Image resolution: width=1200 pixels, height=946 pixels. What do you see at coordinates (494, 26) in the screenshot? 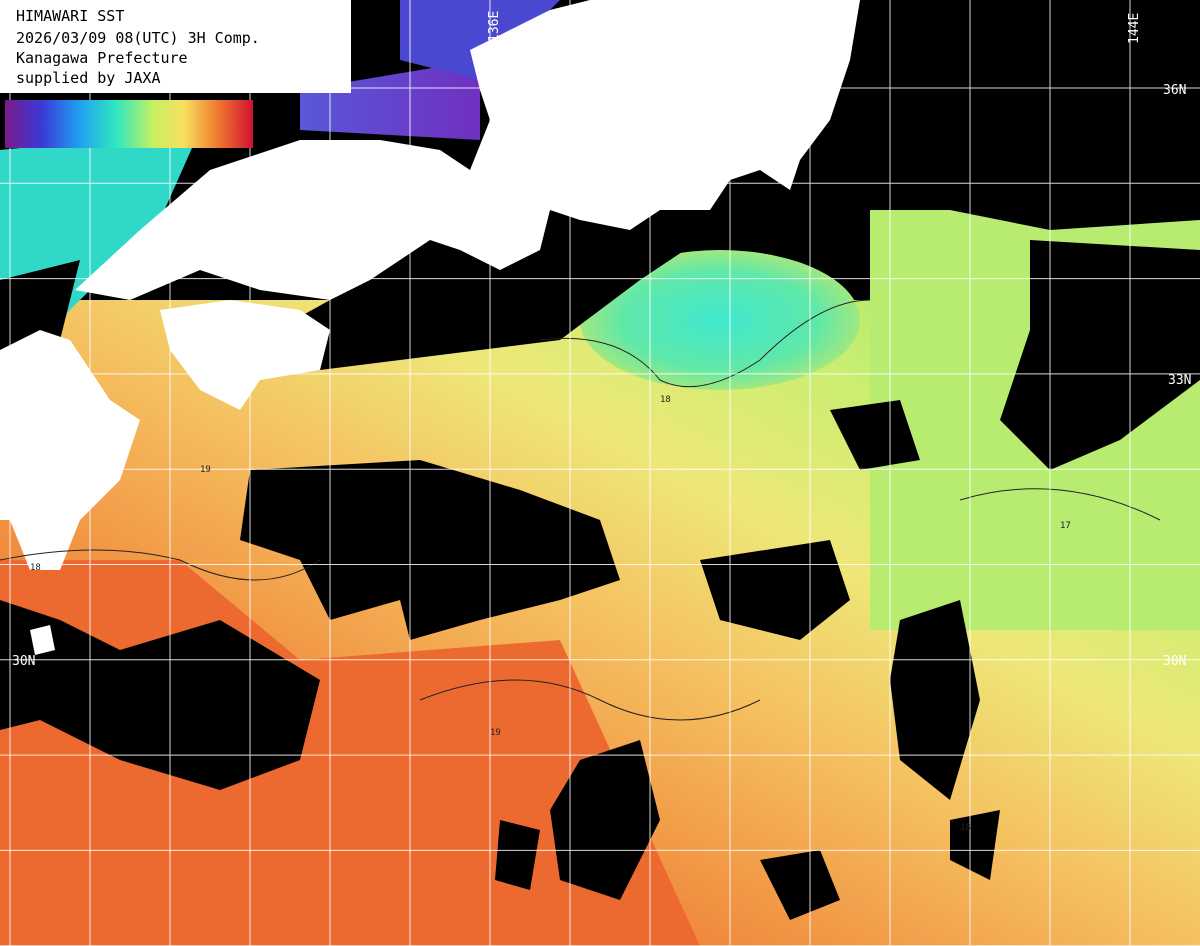
I see `longitude-label: 136E` at bounding box center [494, 26].